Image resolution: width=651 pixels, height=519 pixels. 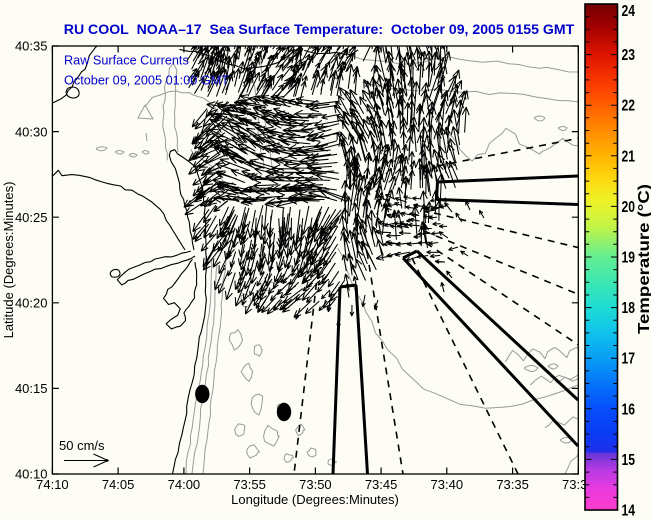 What do you see at coordinates (629, 106) in the screenshot?
I see `svg-text: 22` at bounding box center [629, 106].